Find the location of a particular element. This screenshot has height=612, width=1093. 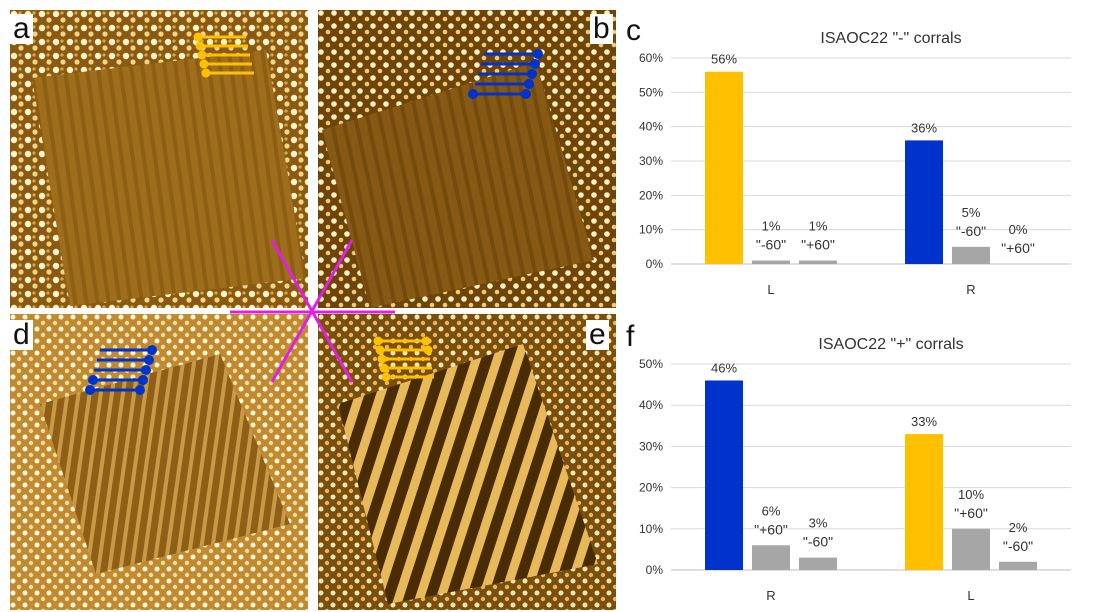

stm-image-e is located at coordinates (467, 462).